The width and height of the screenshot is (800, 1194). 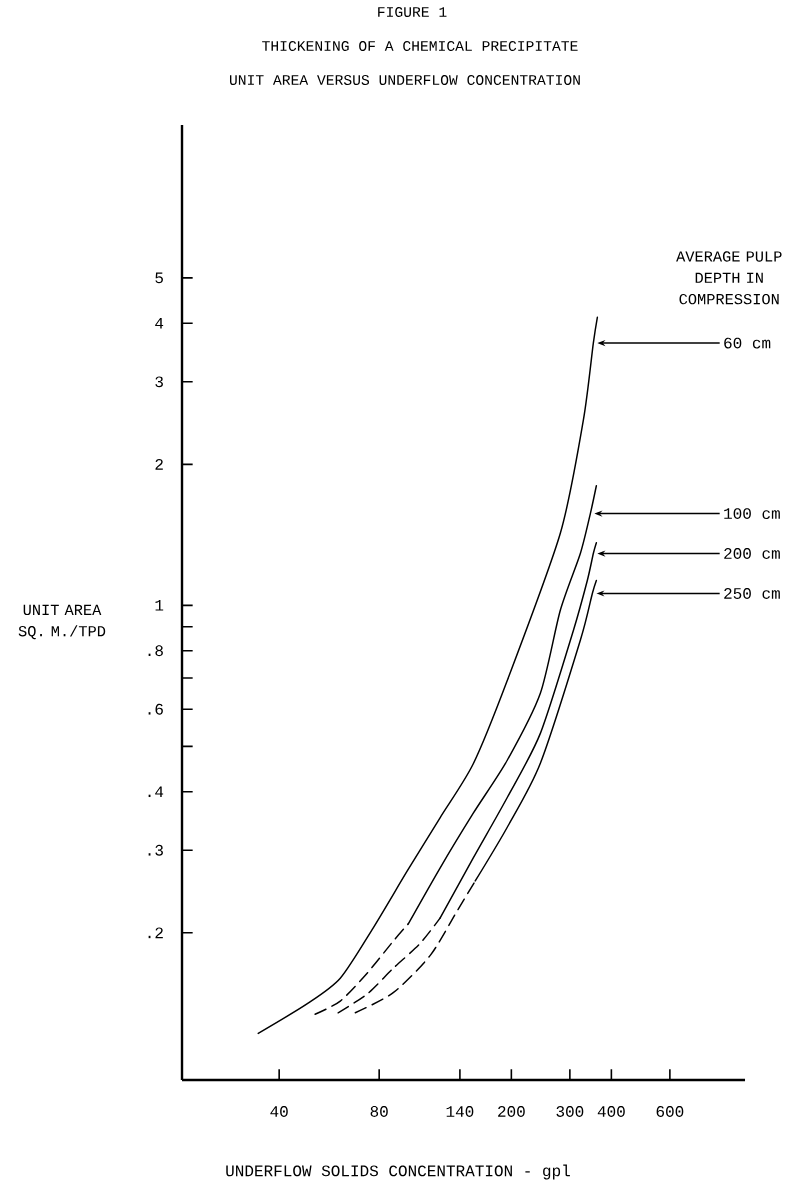 I want to click on y-tick-label: 1, so click(x=159, y=605).